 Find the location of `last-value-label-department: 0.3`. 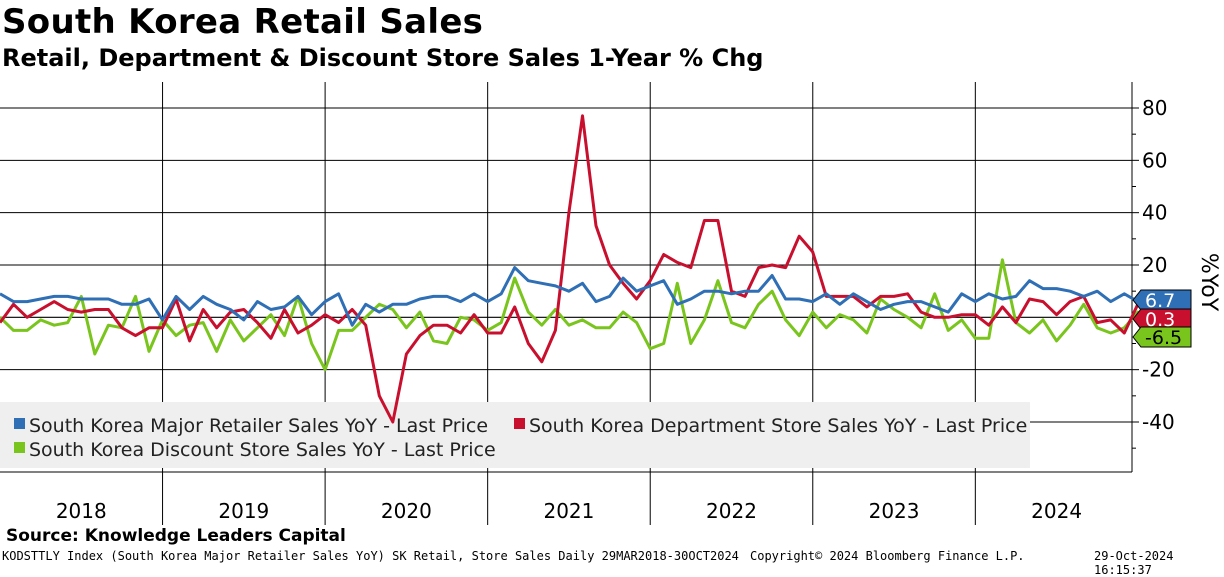

last-value-label-department: 0.3 is located at coordinates (1160, 320).